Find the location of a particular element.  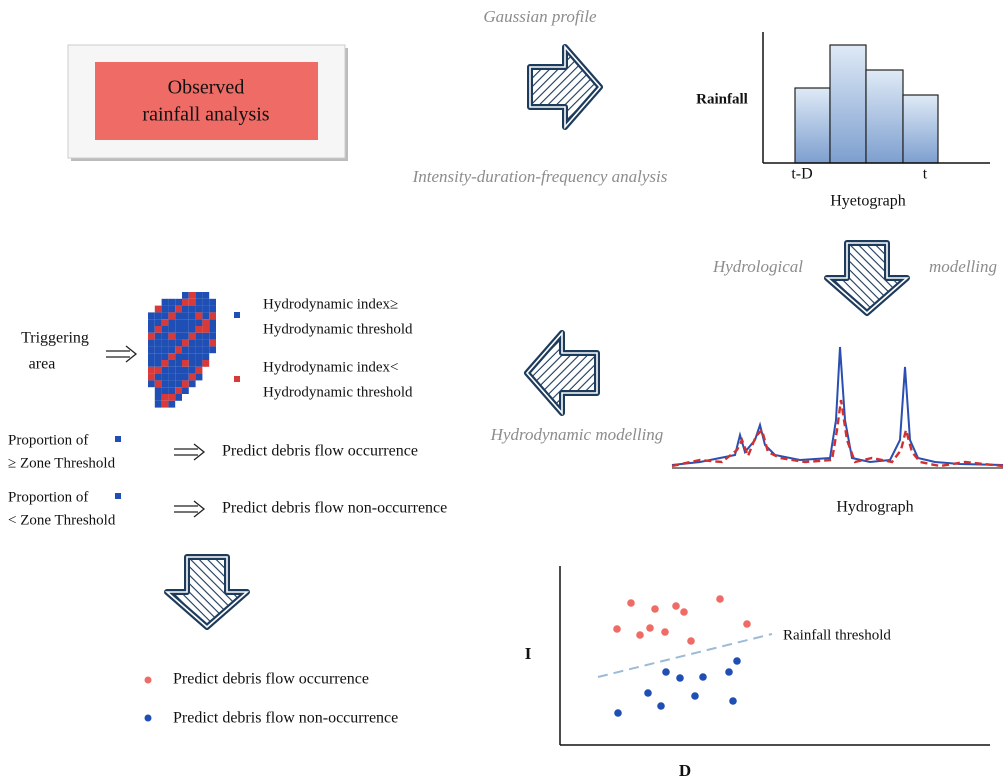

legend-text: Predict debris flow occurrence is located at coordinates (271, 679).